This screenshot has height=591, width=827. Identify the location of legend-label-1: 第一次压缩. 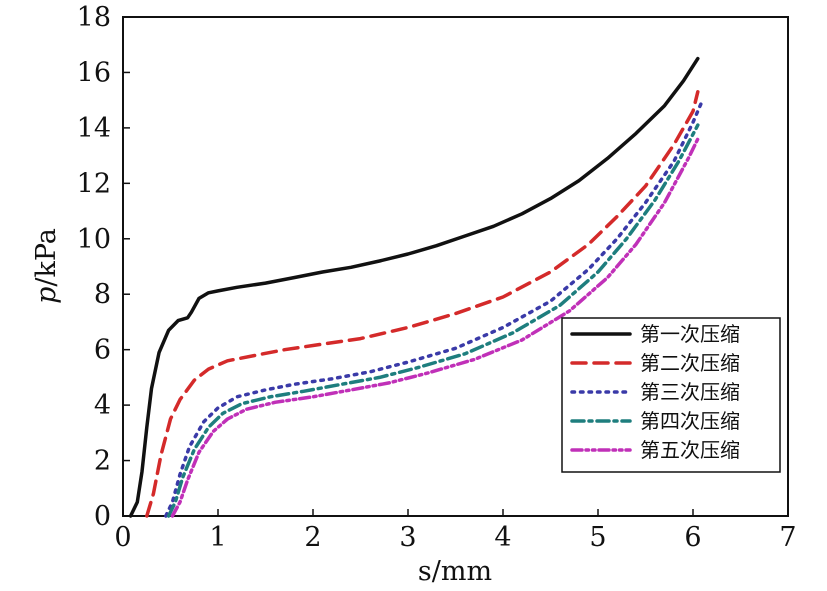
(690, 334).